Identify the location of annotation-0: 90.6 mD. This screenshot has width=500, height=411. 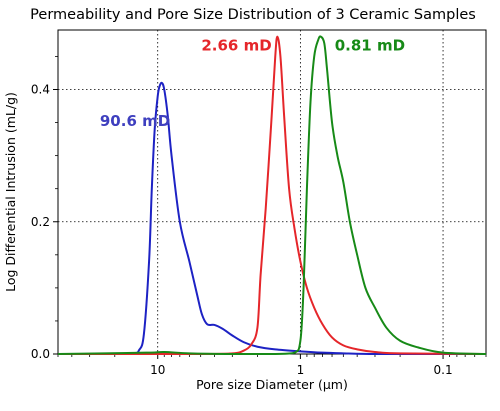
(135, 121).